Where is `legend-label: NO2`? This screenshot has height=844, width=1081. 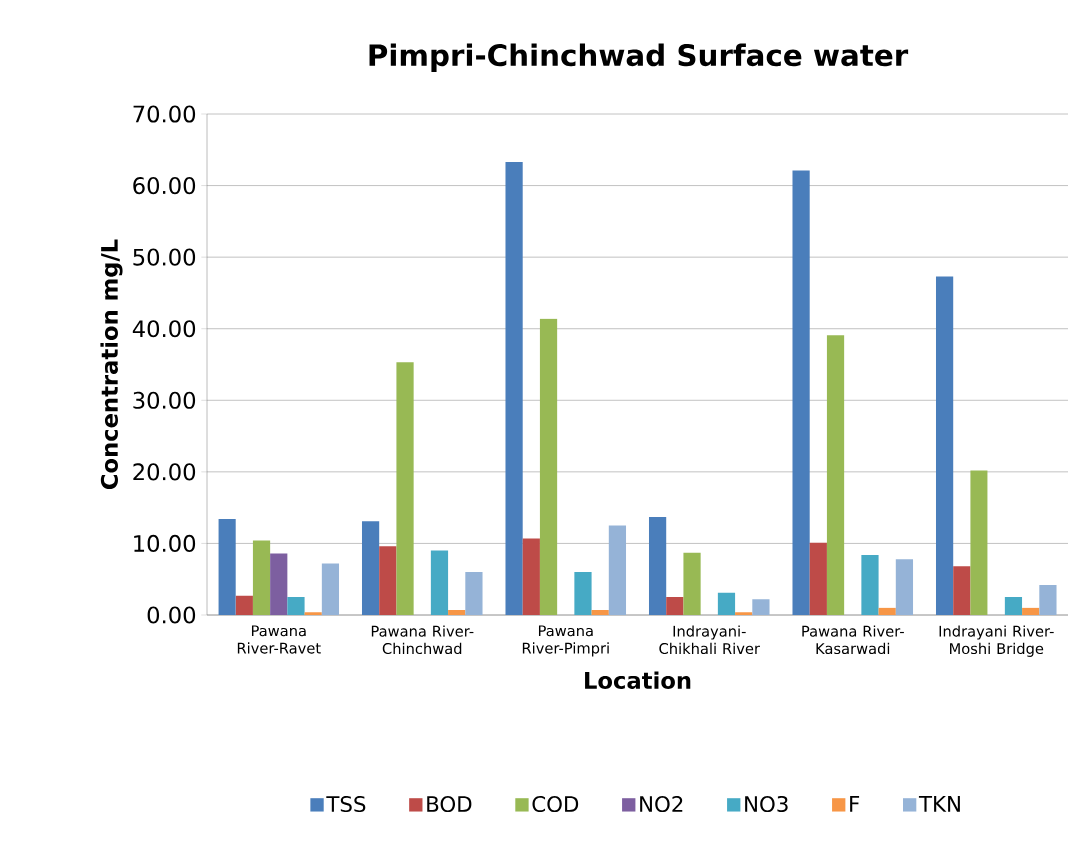
legend-label: NO2 is located at coordinates (661, 804).